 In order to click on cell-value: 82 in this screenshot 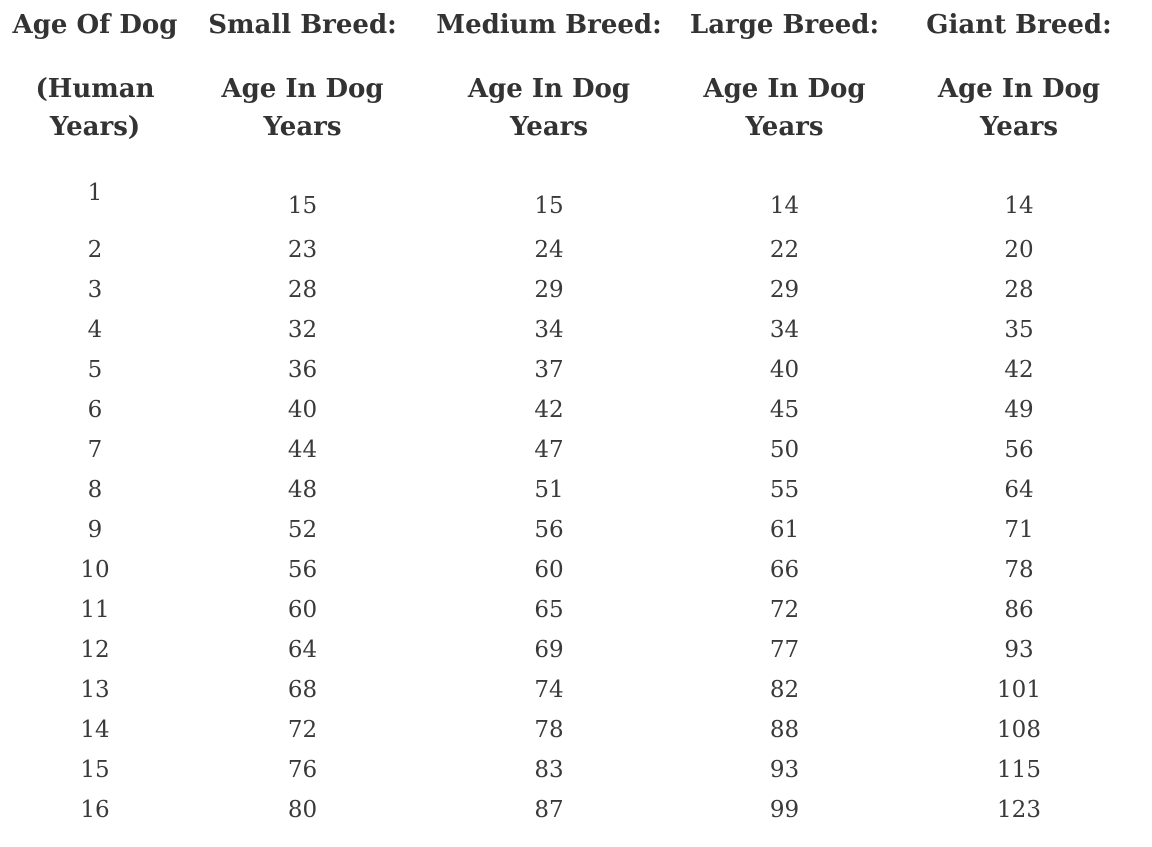, I will do `click(784, 690)`.